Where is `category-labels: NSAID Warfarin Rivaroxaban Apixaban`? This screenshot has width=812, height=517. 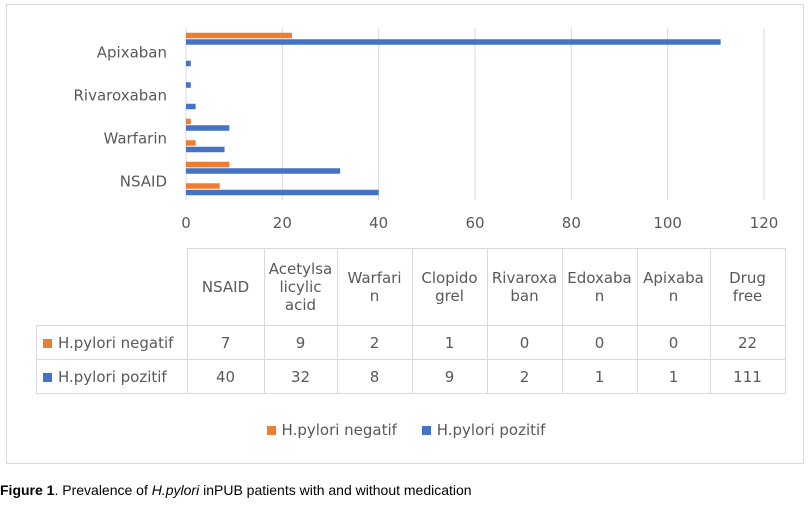 category-labels: NSAID Warfarin Rivaroxaban Apixaban is located at coordinates (120, 116).